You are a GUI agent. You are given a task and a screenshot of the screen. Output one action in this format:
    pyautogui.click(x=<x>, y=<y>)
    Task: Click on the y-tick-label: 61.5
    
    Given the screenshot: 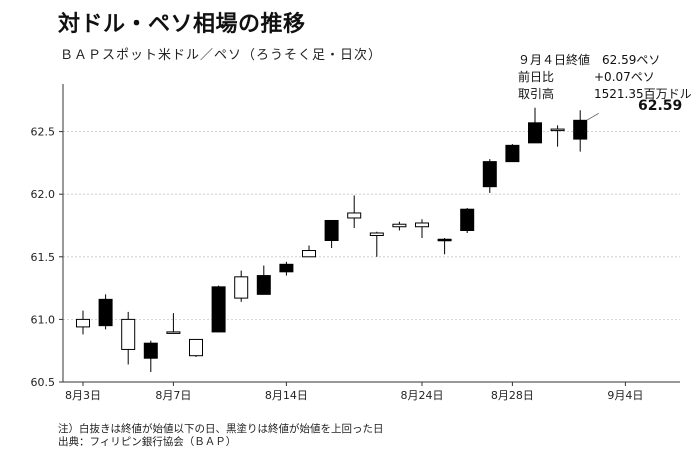 What is the action you would take?
    pyautogui.click(x=43, y=257)
    